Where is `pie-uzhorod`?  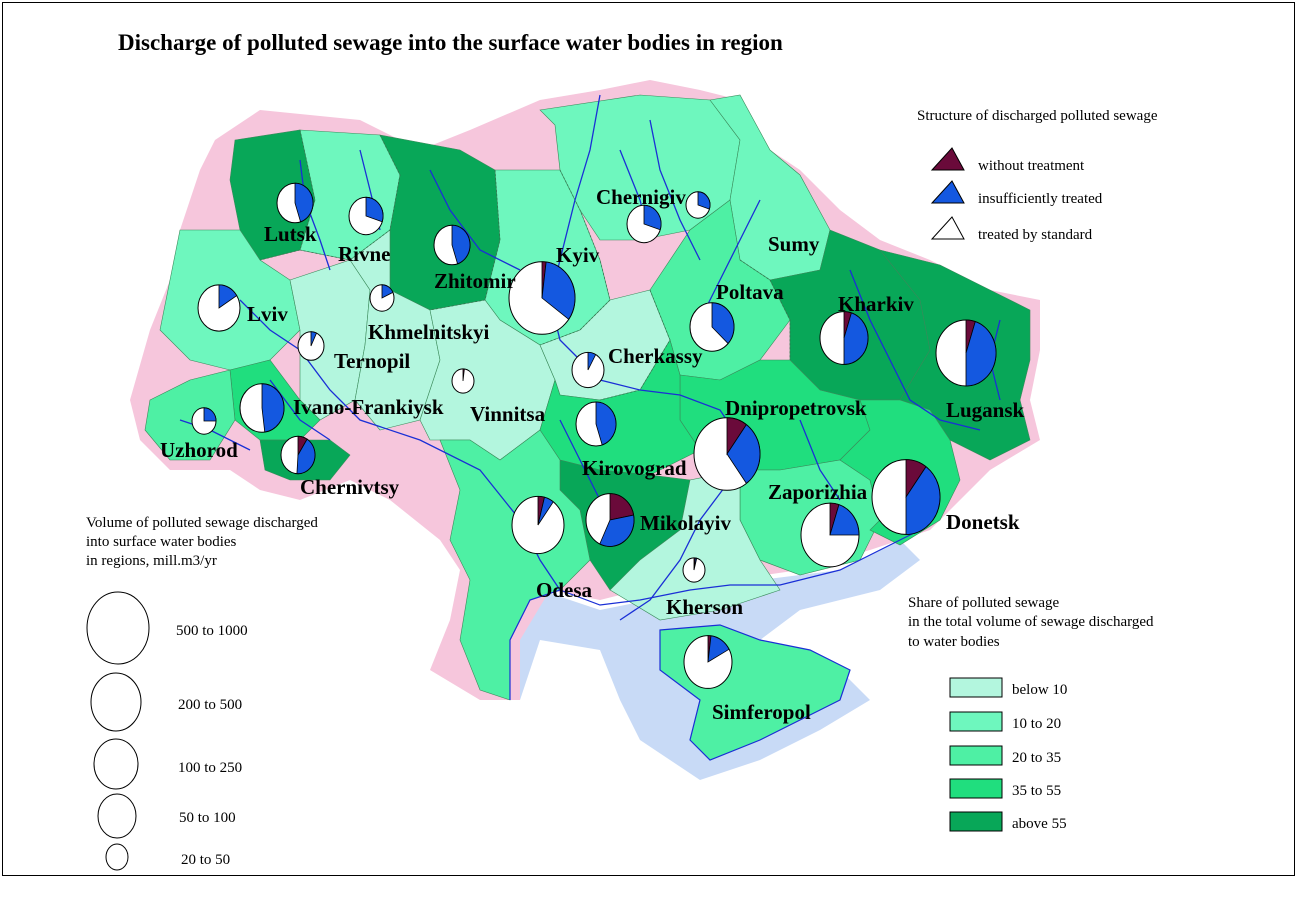 pie-uzhorod is located at coordinates (204, 421).